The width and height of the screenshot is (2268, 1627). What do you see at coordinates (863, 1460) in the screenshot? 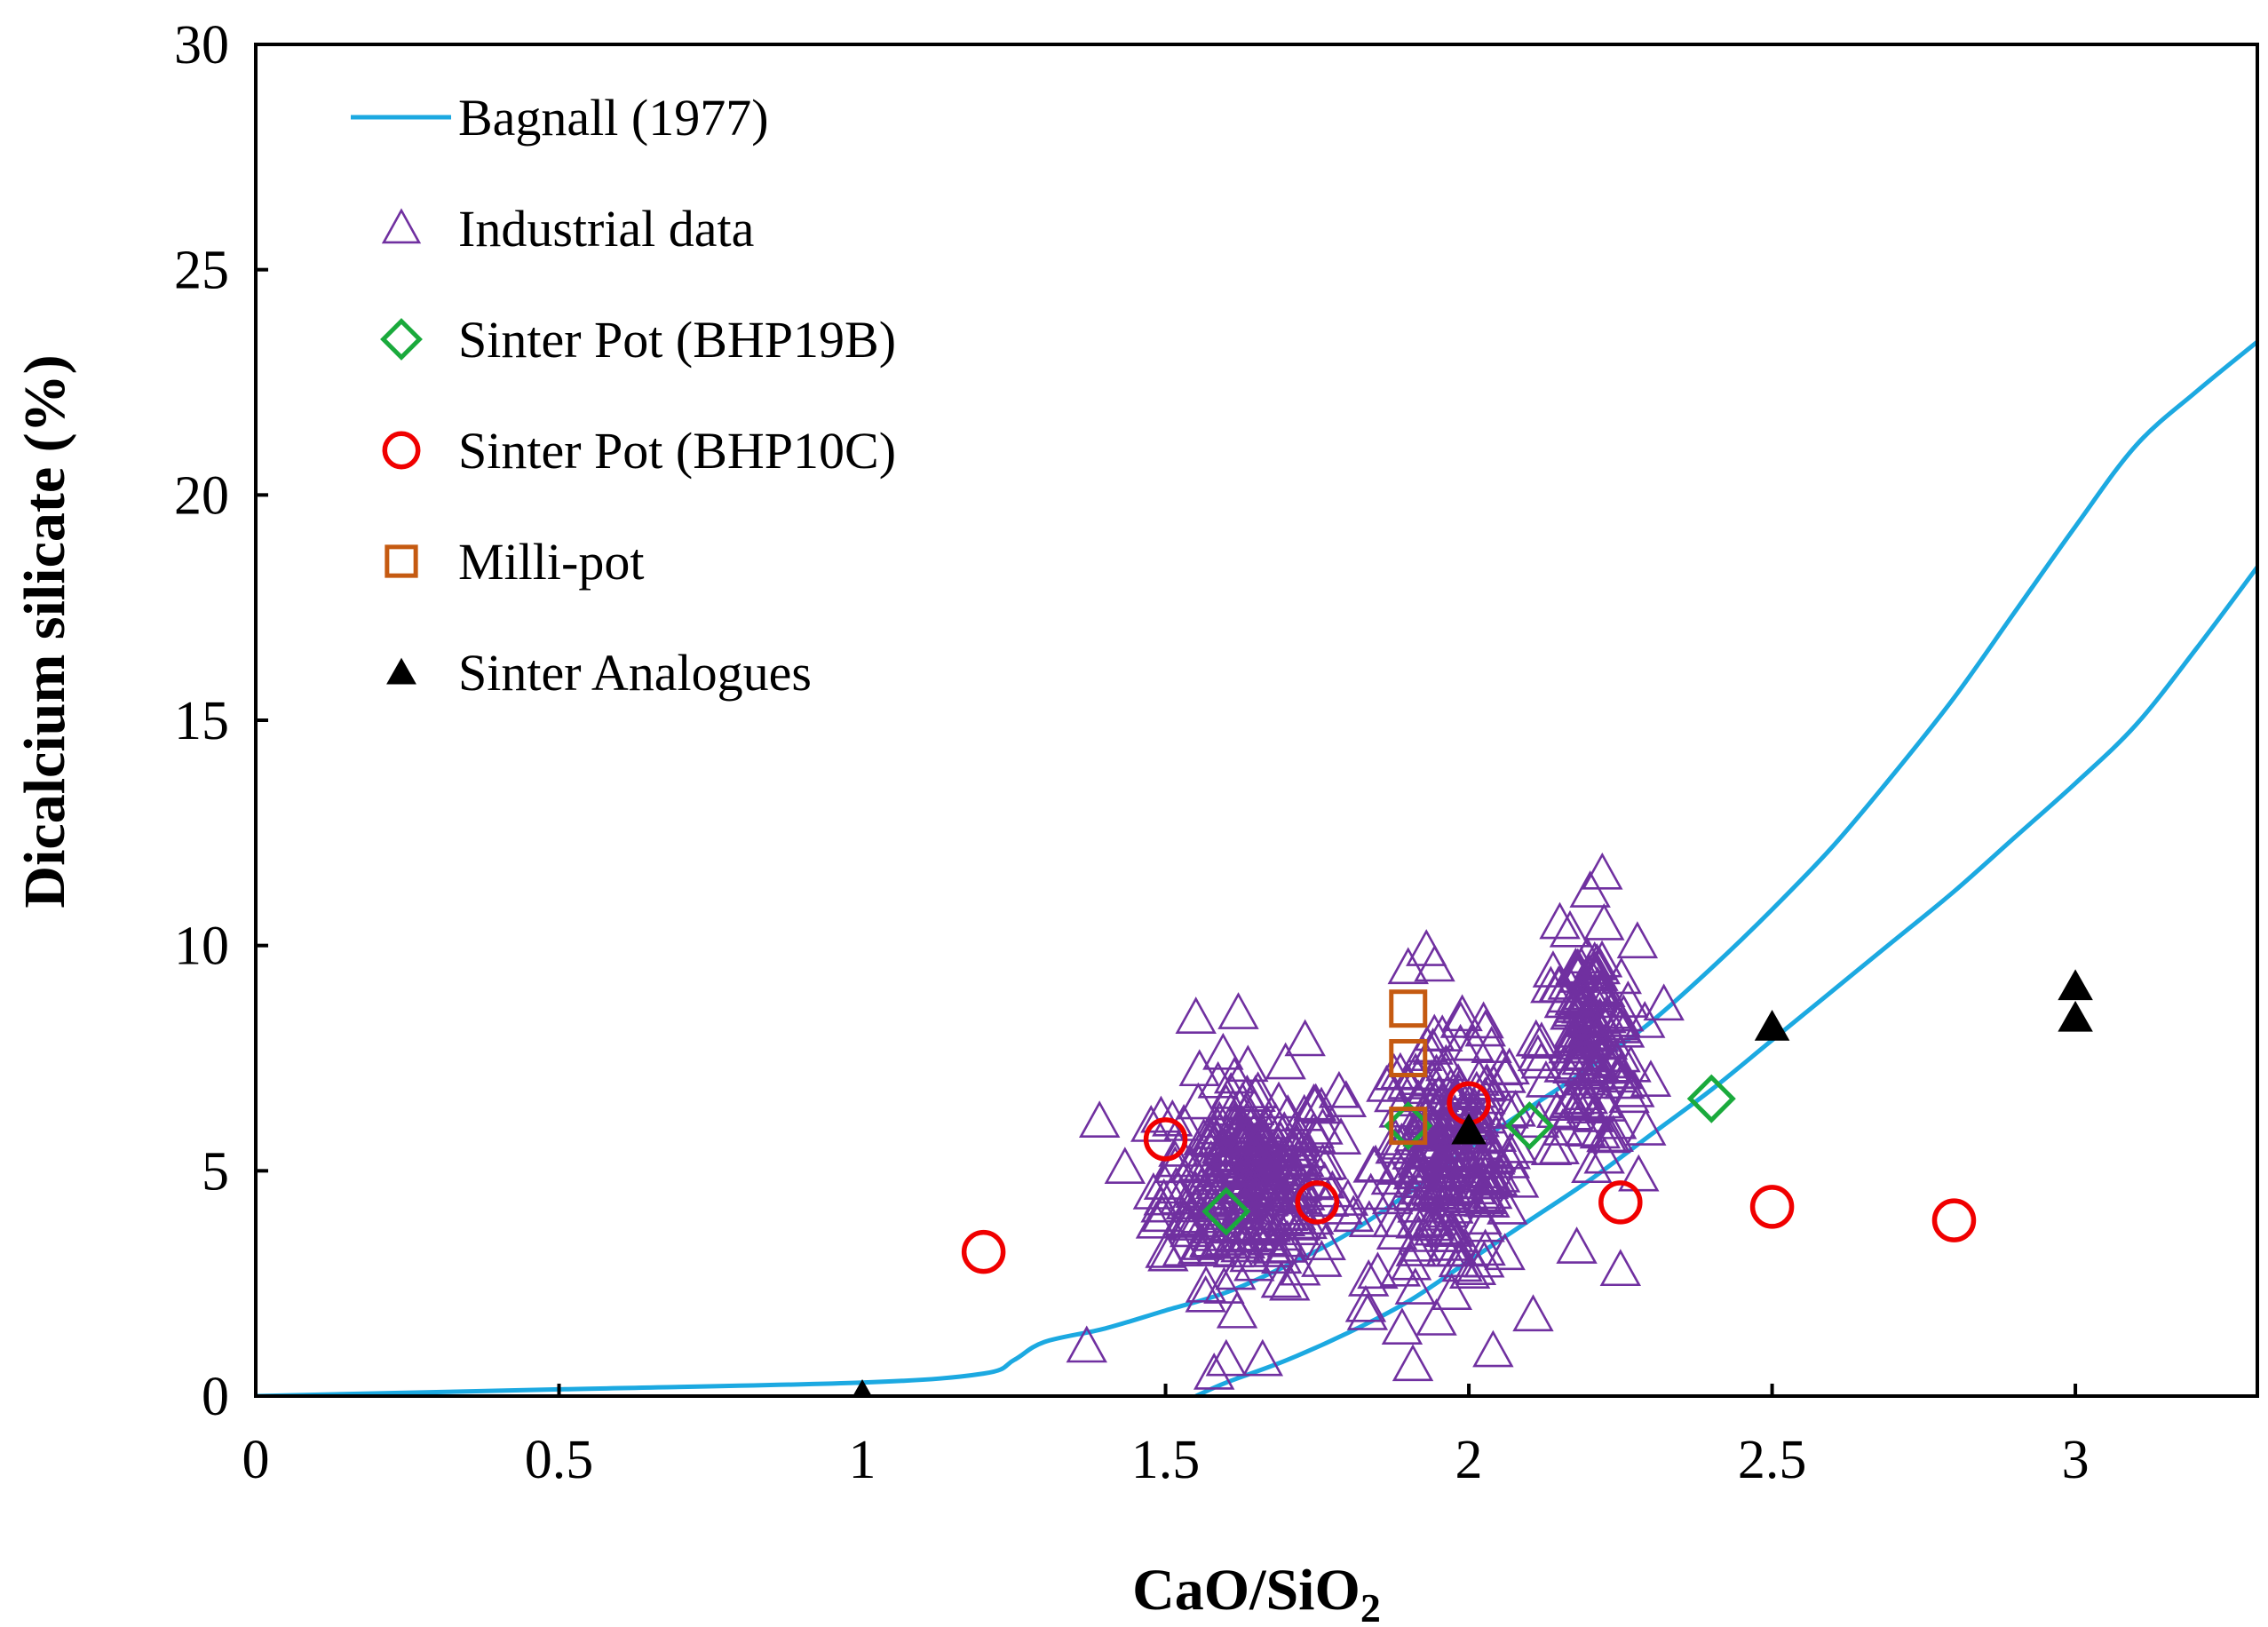
I see `x-tick-label: 1` at bounding box center [863, 1460].